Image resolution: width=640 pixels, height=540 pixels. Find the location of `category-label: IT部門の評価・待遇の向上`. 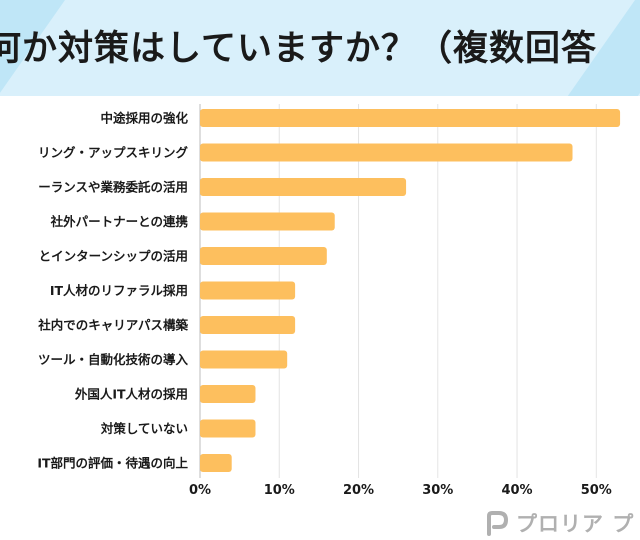

category-label: IT部門の評価・待遇の向上 is located at coordinates (112, 463).